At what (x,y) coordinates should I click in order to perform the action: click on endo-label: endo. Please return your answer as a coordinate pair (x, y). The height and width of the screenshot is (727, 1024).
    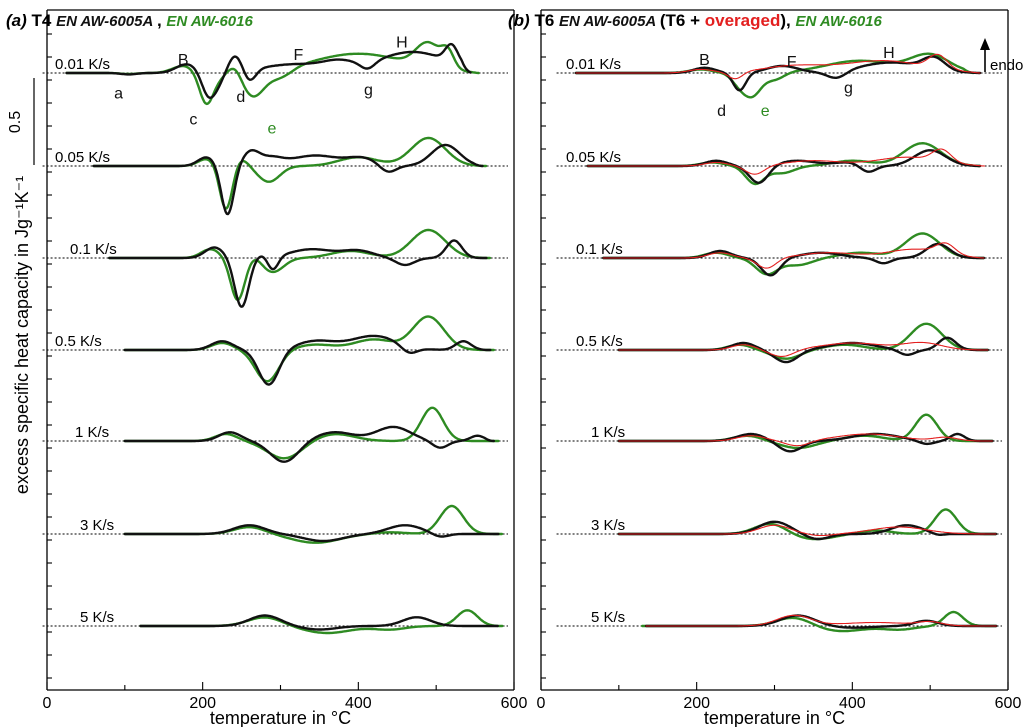
    Looking at the image, I should click on (1006, 65).